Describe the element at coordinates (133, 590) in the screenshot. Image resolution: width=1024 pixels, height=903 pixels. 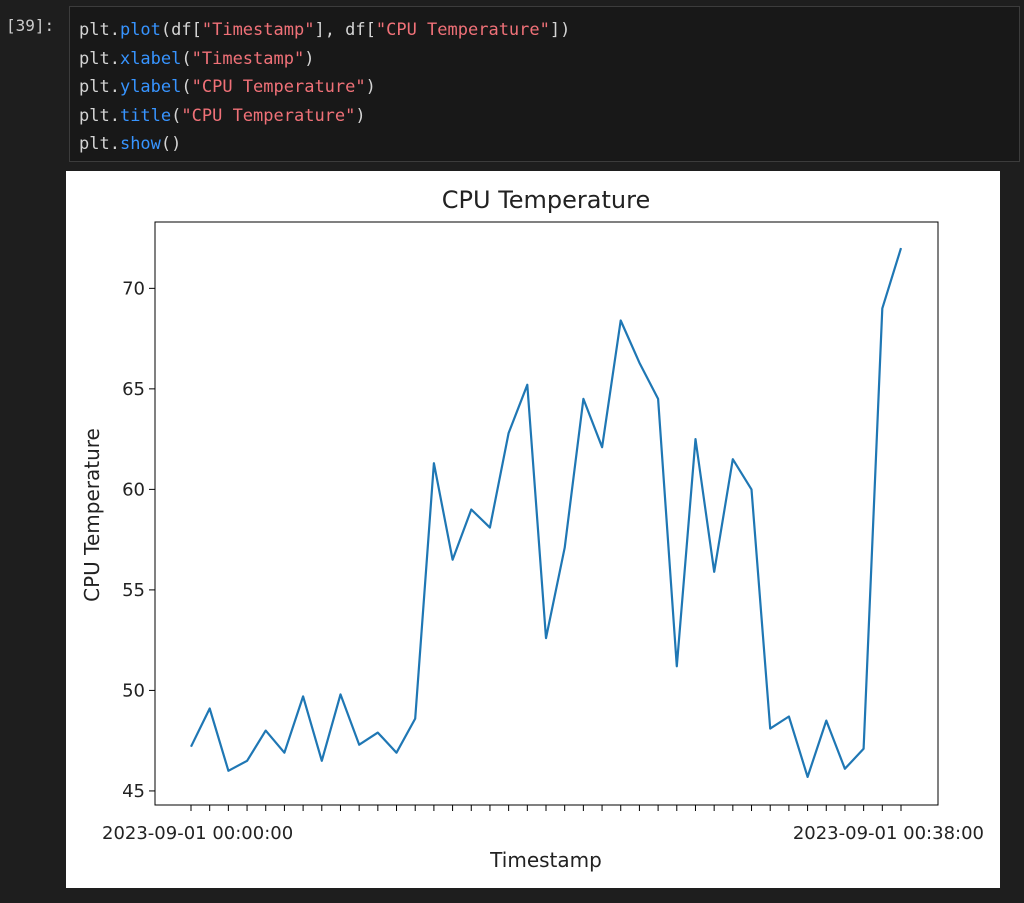
I see `y-tick-label: 55` at that location.